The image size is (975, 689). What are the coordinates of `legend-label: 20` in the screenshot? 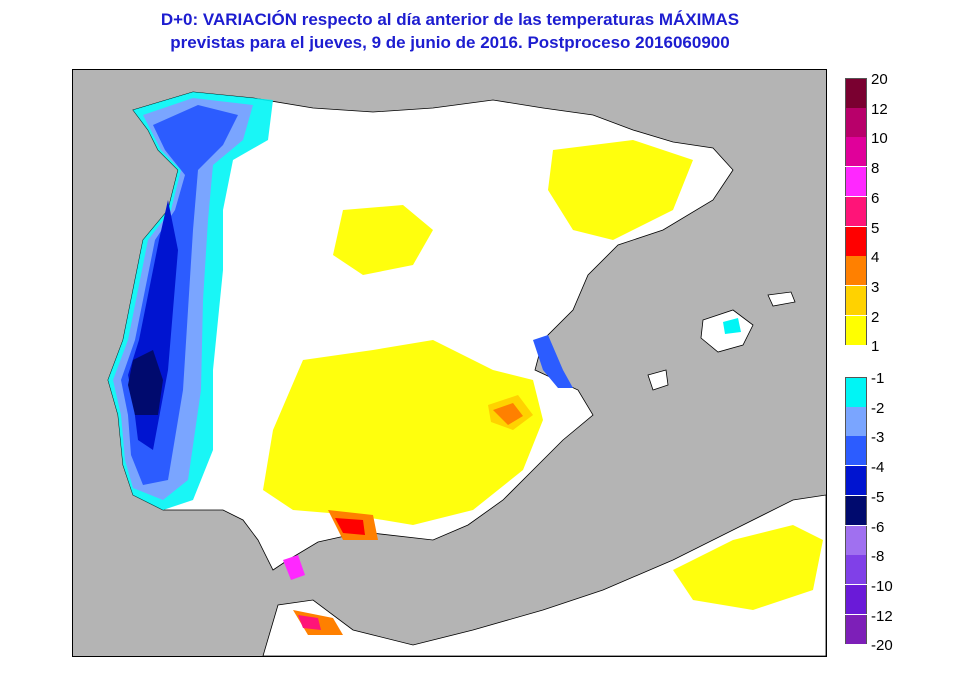 It's located at (879, 79).